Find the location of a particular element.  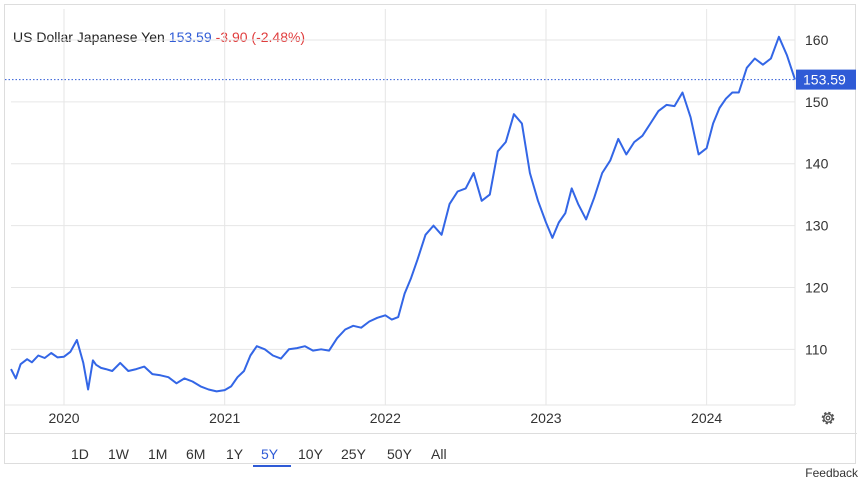

x-tick-label: 2022 is located at coordinates (385, 418).